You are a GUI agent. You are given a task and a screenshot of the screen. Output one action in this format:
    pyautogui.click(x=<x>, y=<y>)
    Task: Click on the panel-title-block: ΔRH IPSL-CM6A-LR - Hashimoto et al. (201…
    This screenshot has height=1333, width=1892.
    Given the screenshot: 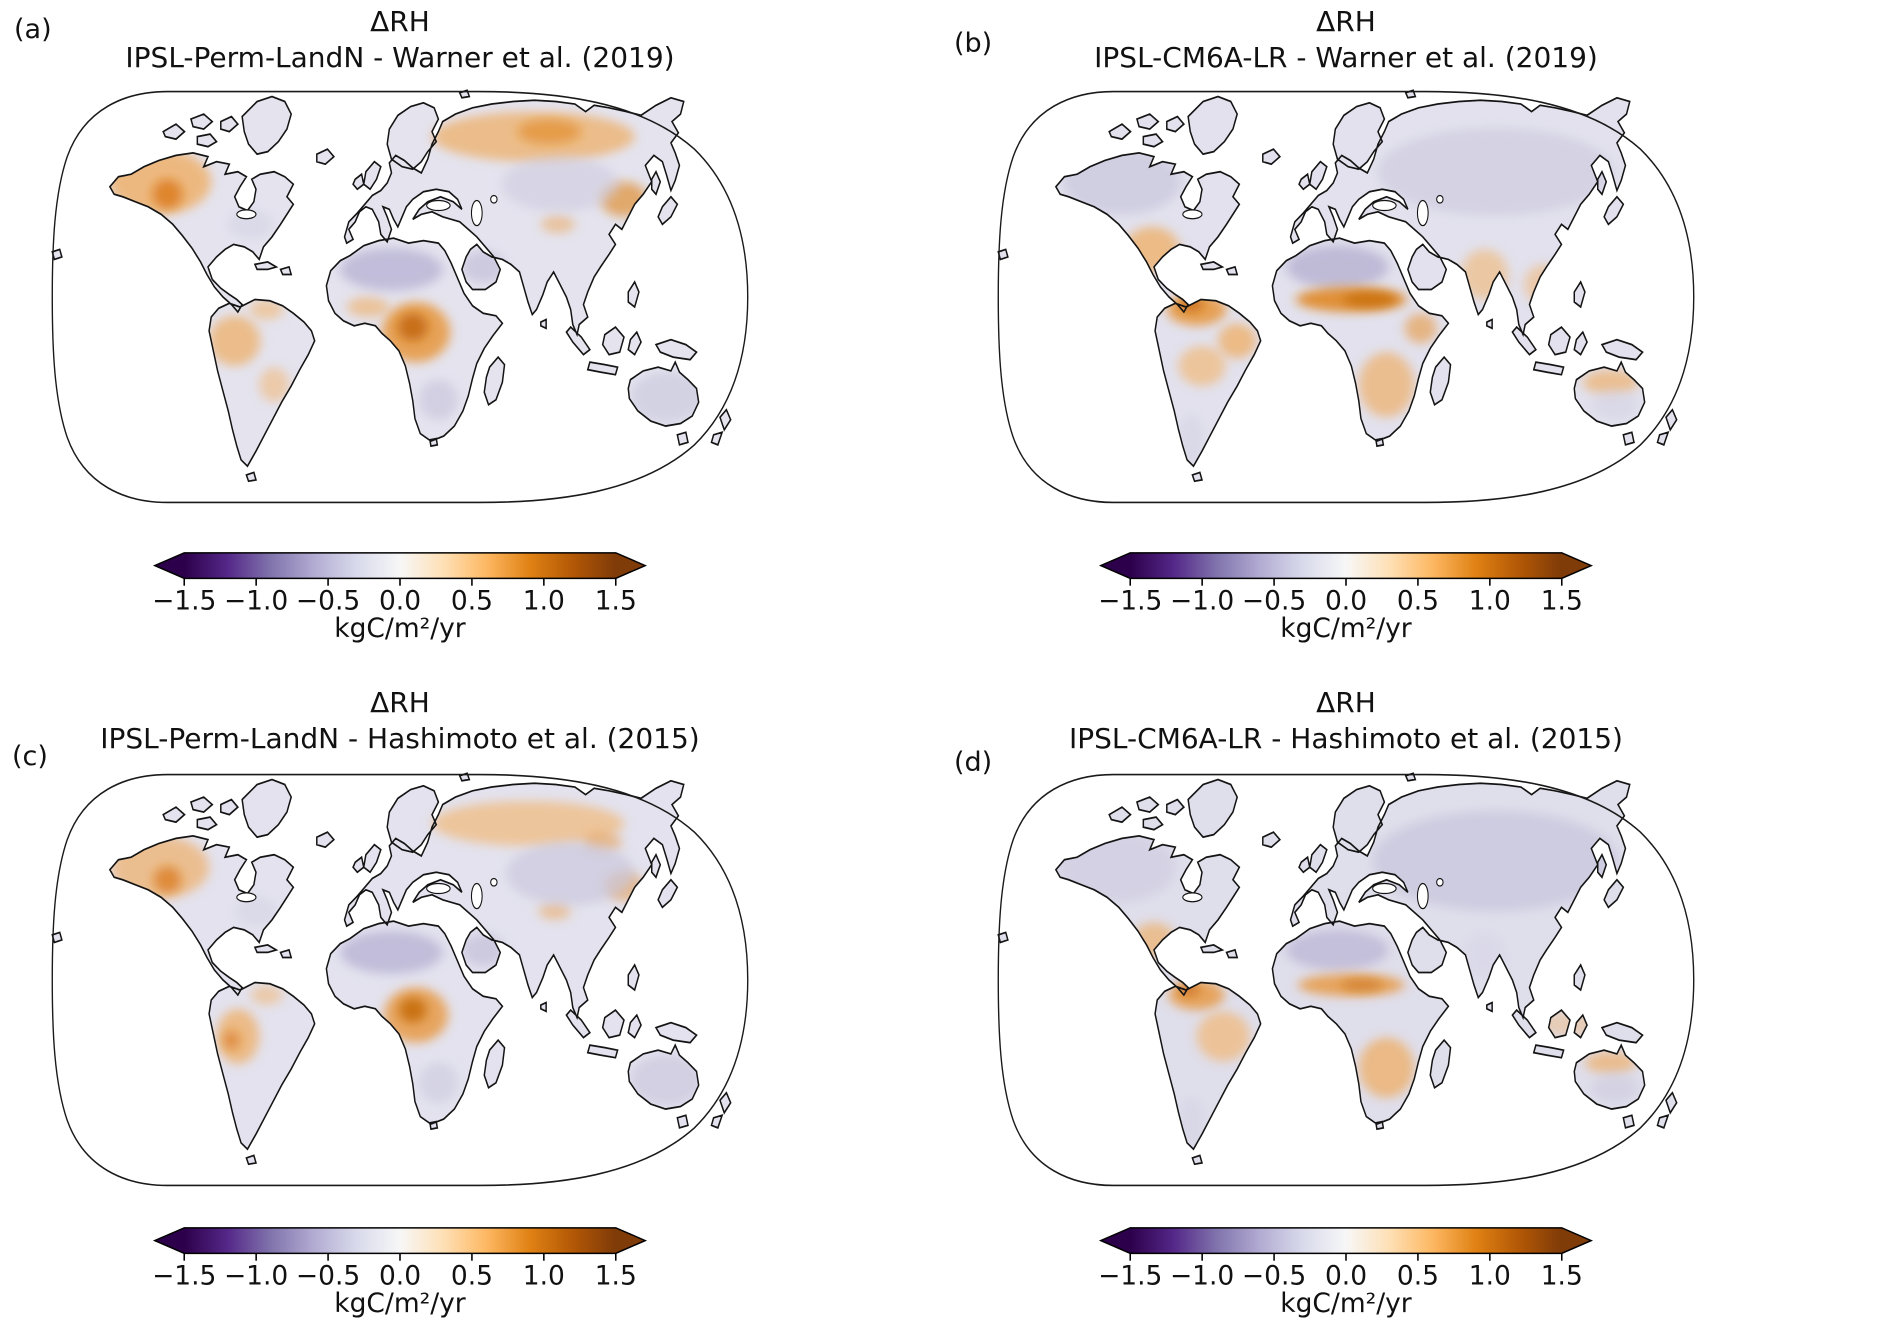 What is the action you would take?
    pyautogui.click(x=1346, y=721)
    